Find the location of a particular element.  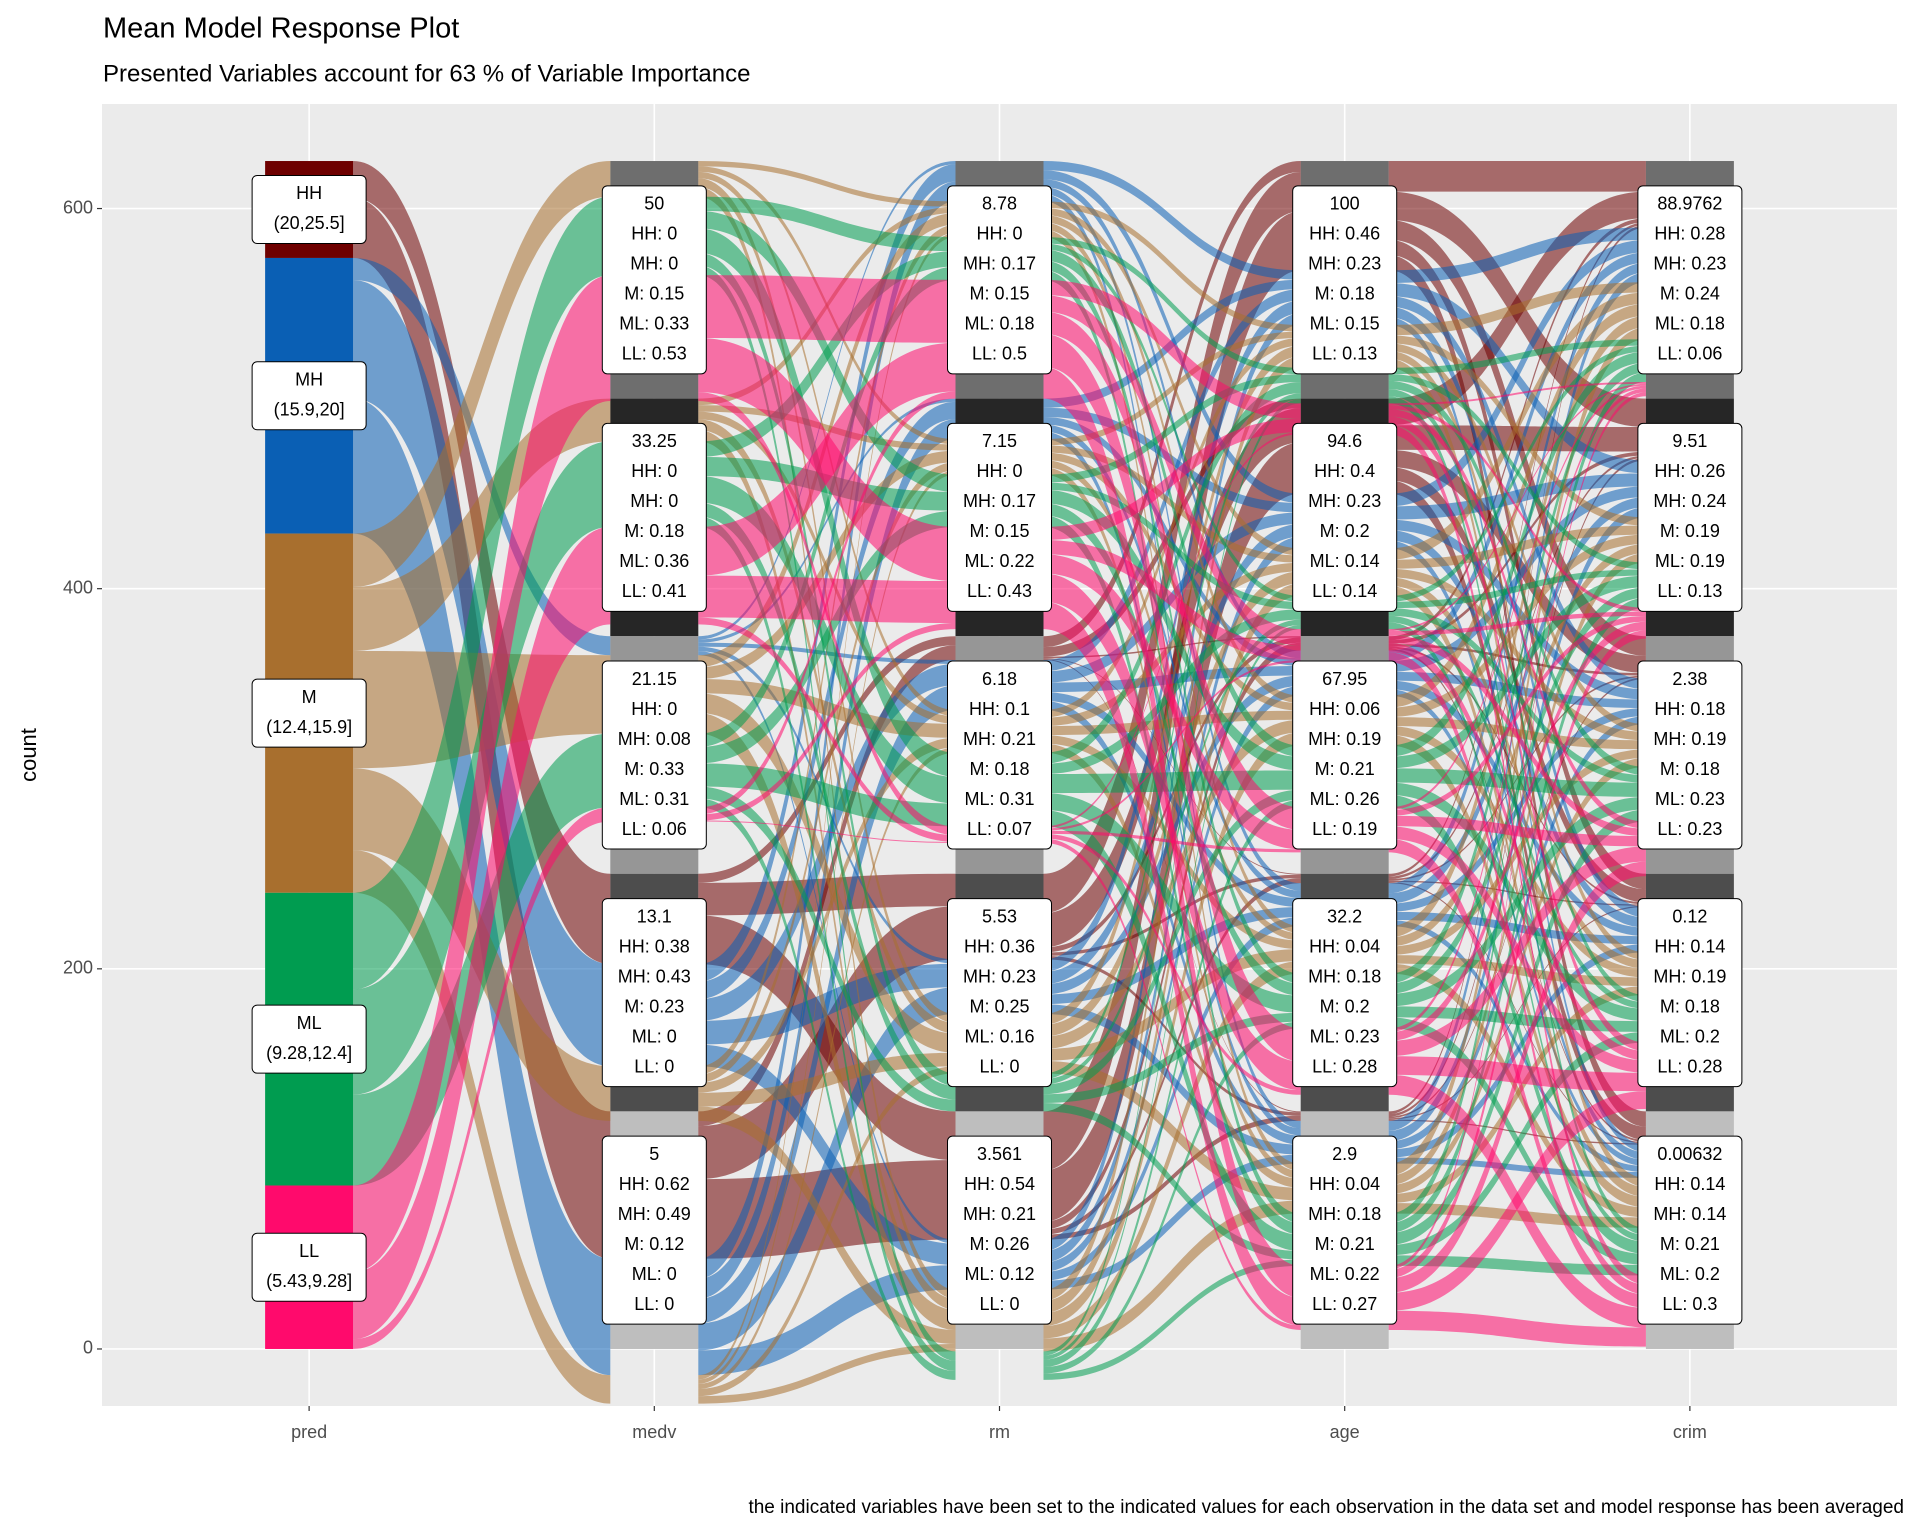

label-text: 9.51 is located at coordinates (1689, 441).